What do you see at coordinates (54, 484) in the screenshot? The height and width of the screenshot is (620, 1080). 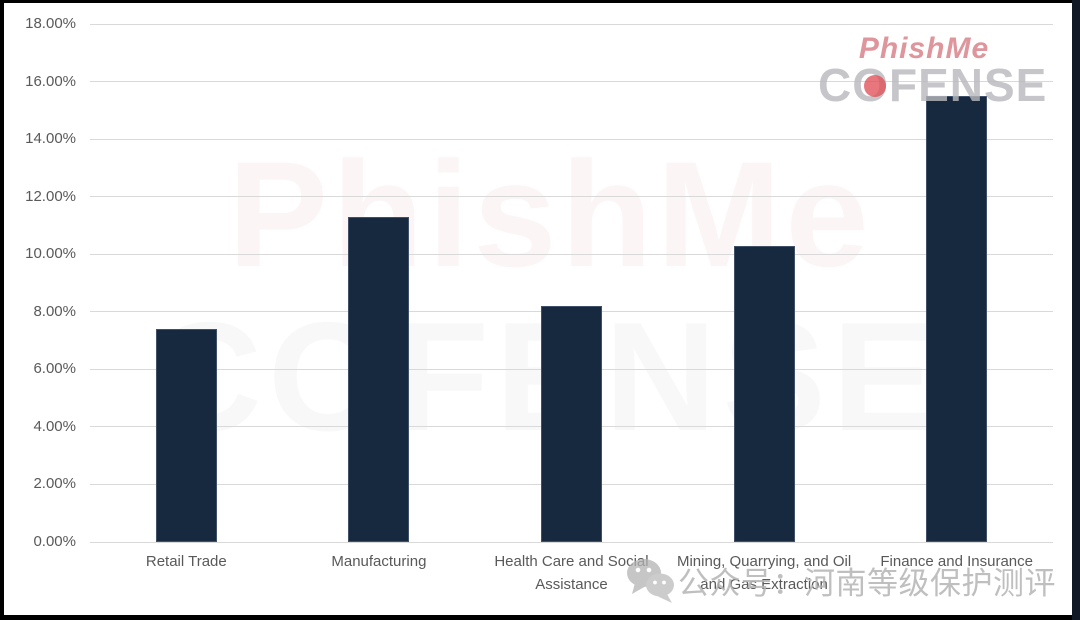 I see `y-axis-tick-label: 2.00%` at bounding box center [54, 484].